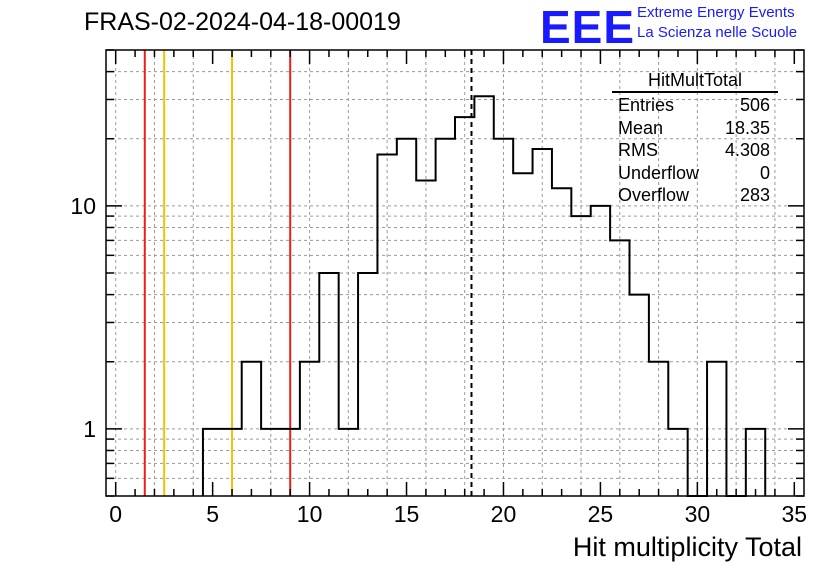  Describe the element at coordinates (115, 514) in the screenshot. I see `x-tick-label: 0` at that location.